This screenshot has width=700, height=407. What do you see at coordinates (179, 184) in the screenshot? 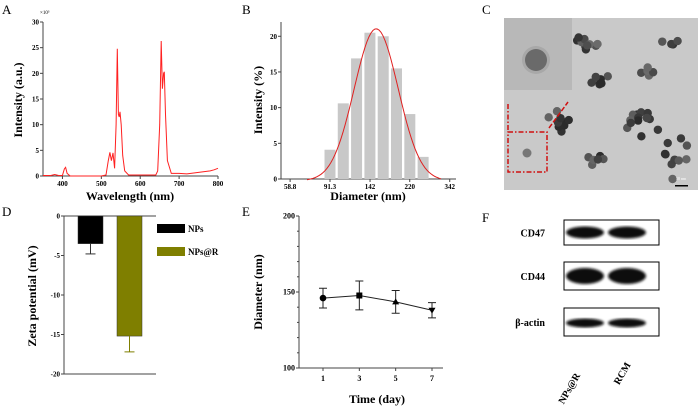
I see `x-tick-label: 700` at bounding box center [179, 184].